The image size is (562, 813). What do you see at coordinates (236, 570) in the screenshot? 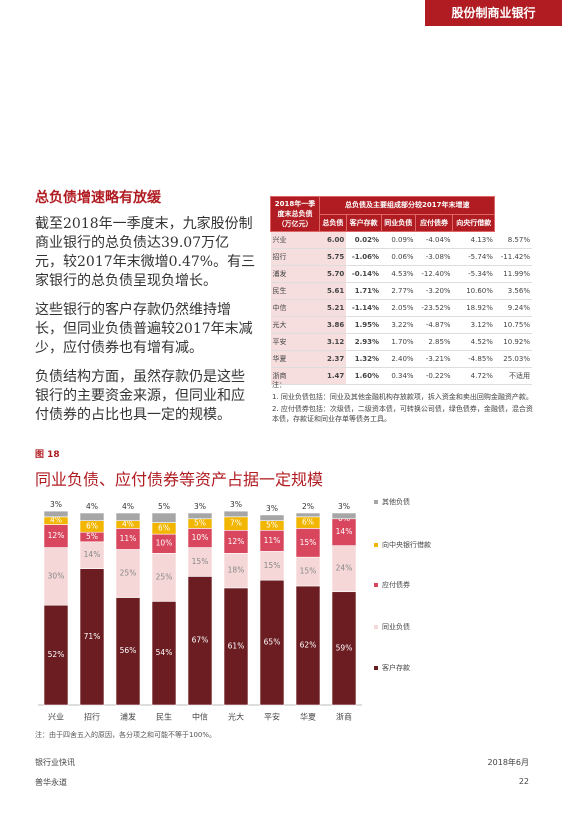
I see `value-label: 18%` at bounding box center [236, 570].